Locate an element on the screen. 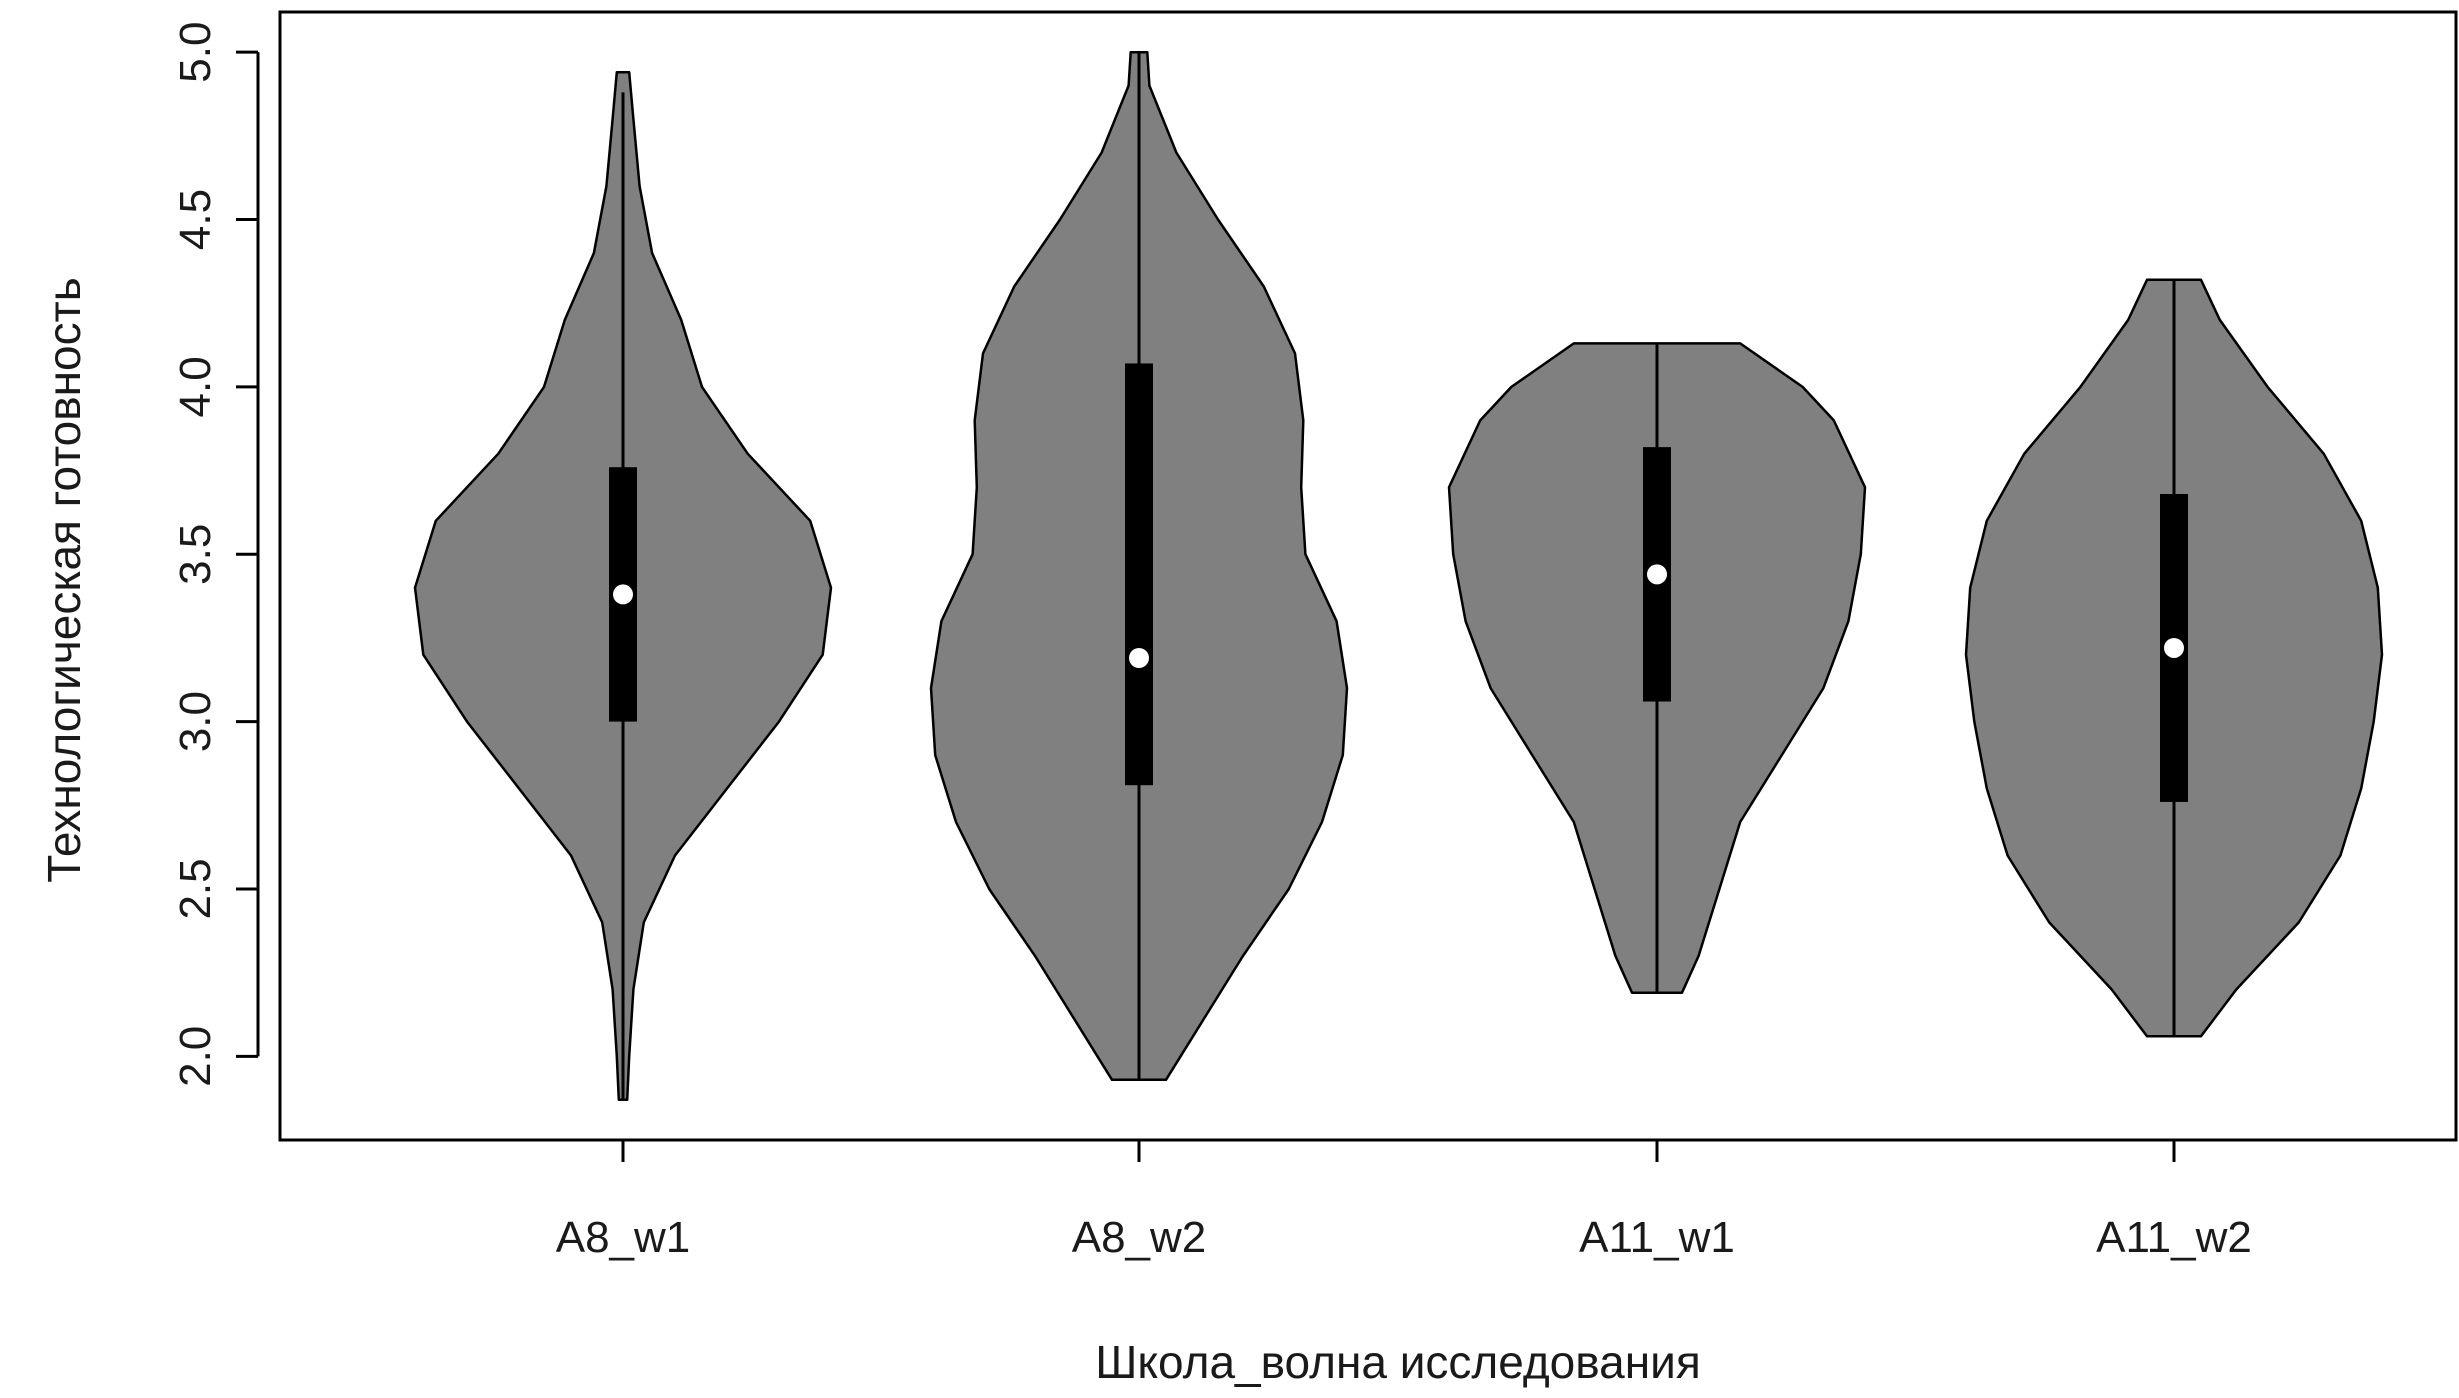 The image size is (2459, 1398). y-tick-label: 5.0 is located at coordinates (195, 52).